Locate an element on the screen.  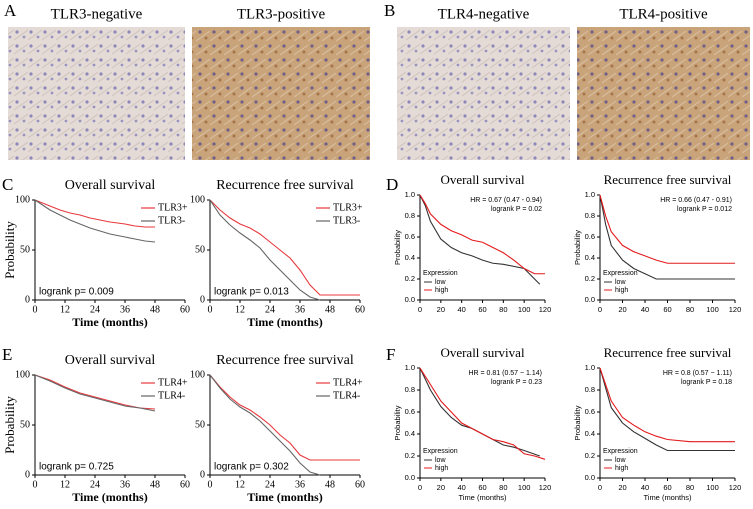
annotation: logrank P = 0.02 is located at coordinates (516, 209).